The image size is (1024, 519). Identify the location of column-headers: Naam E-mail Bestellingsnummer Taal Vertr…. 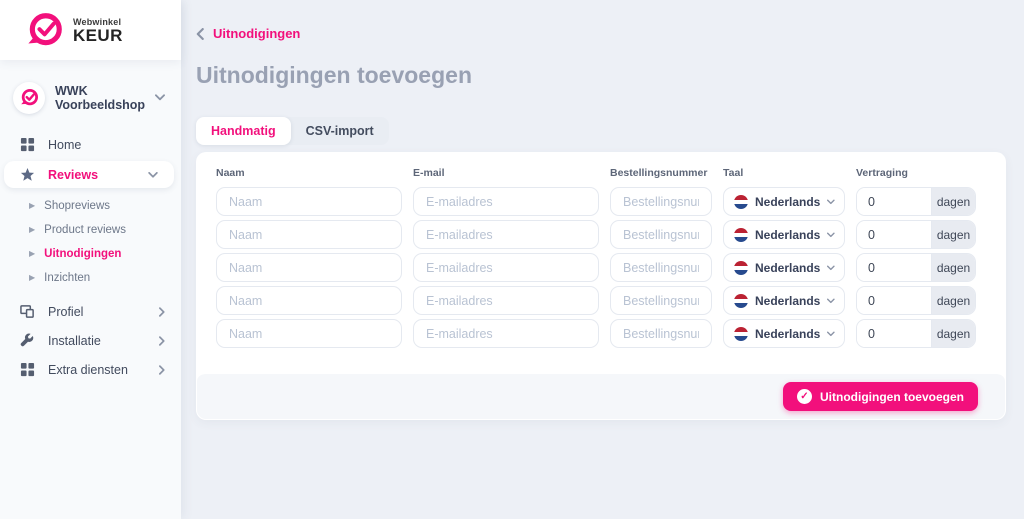
(601, 177).